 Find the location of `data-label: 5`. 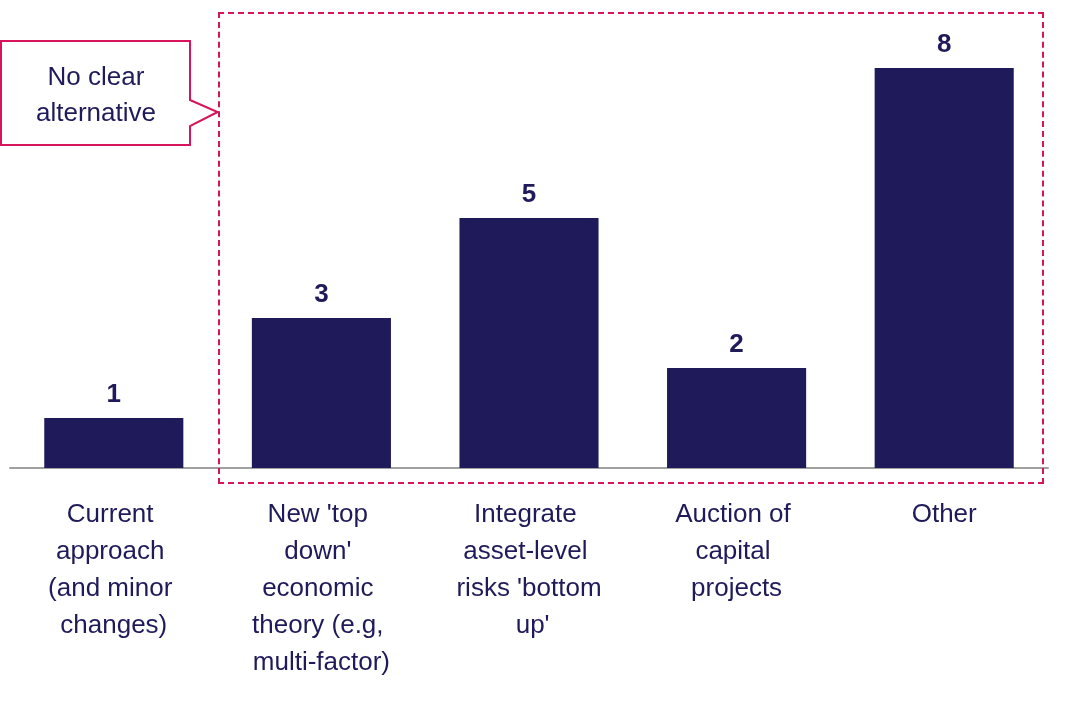

data-label: 5 is located at coordinates (529, 193).